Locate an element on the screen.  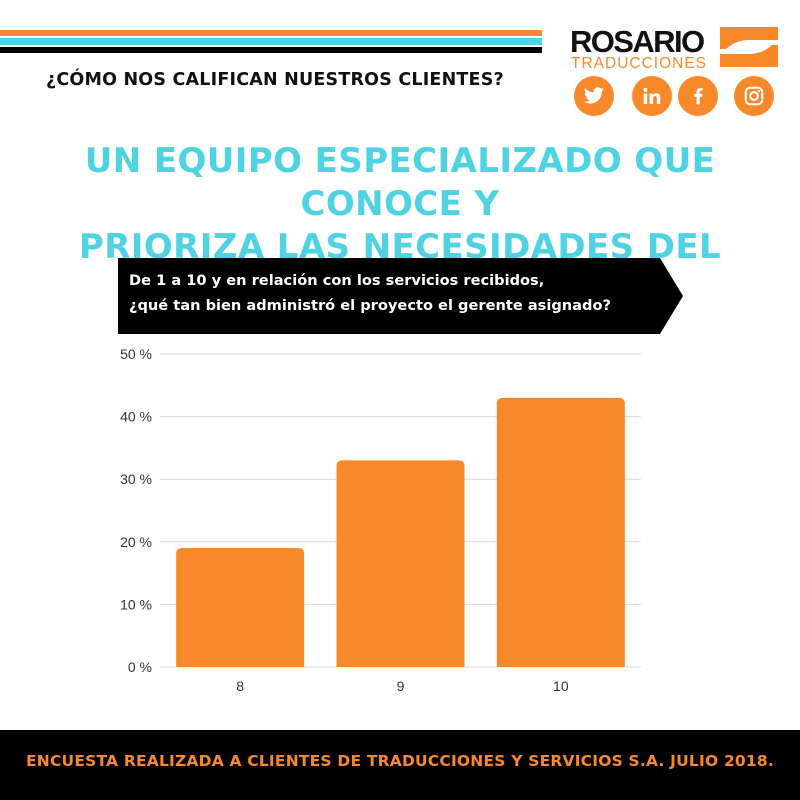
logo-mark-icon is located at coordinates (749, 47).